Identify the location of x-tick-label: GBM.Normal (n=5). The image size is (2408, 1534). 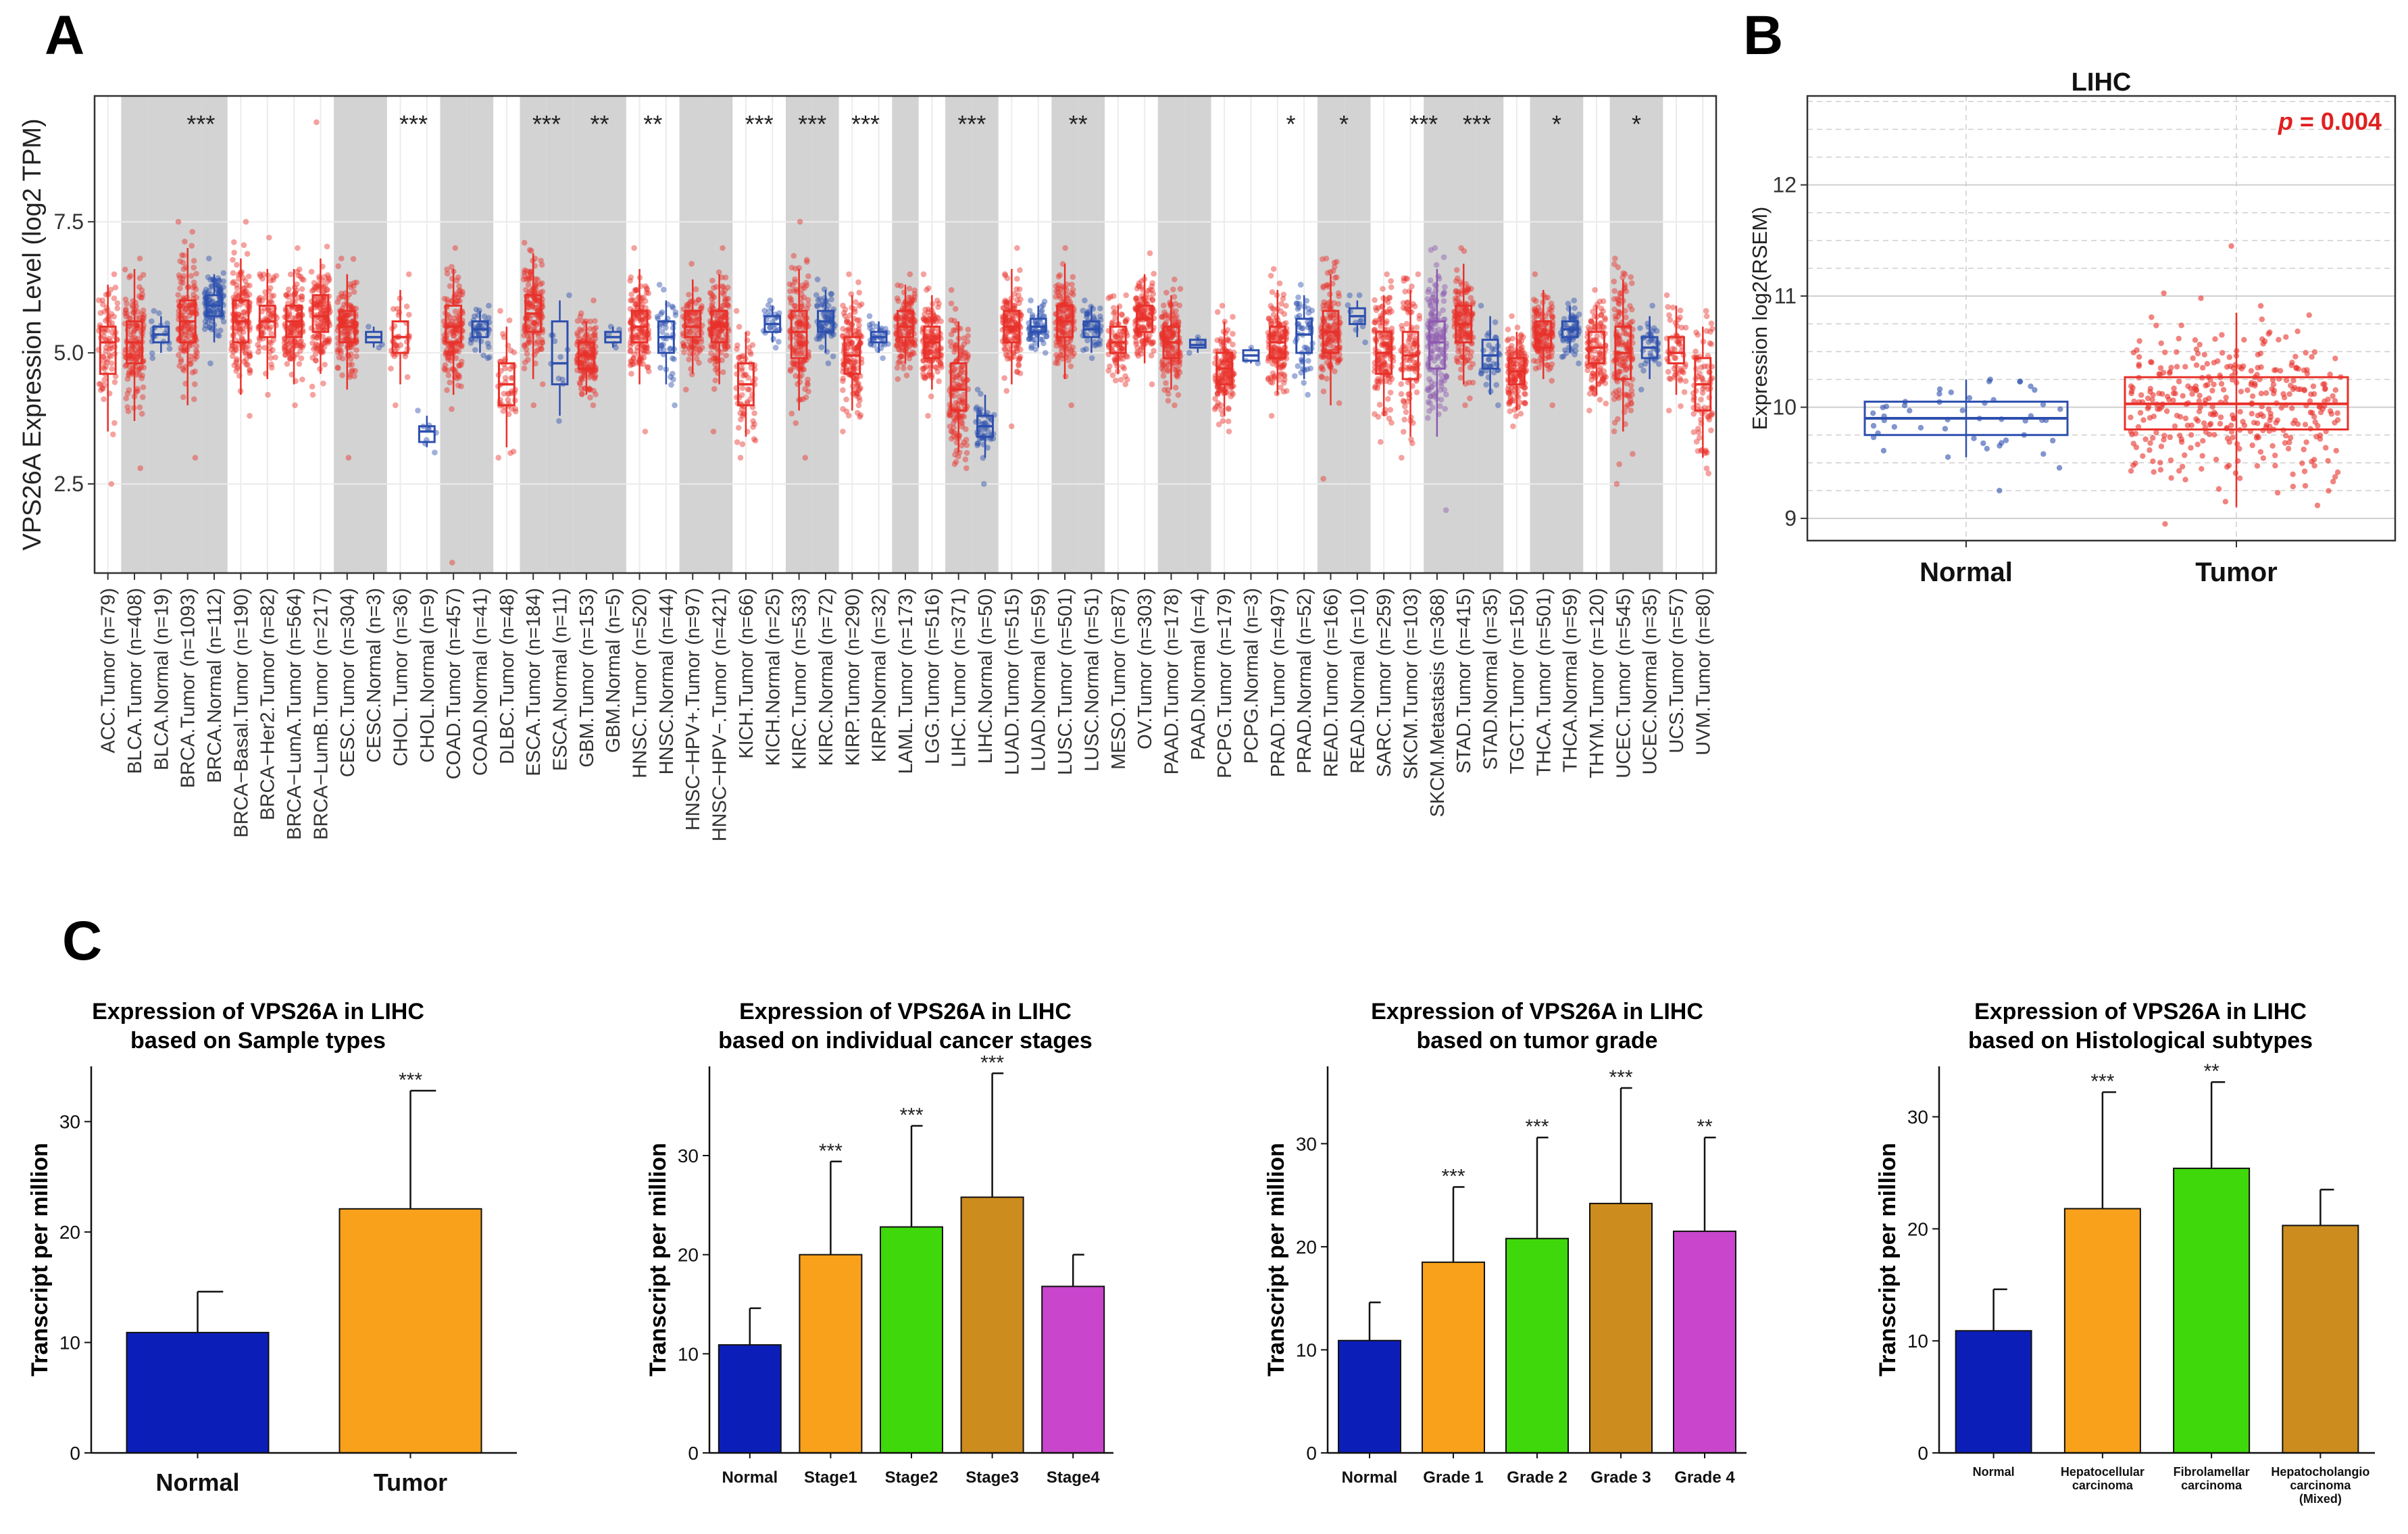
(614, 670).